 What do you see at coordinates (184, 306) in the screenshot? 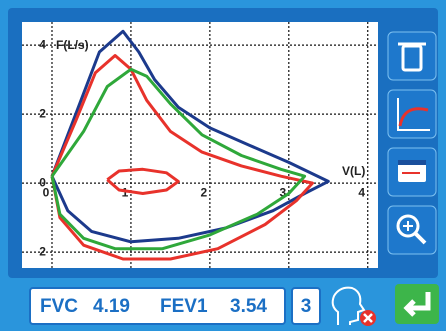
I see `fev1-label: FEV1` at bounding box center [184, 306].